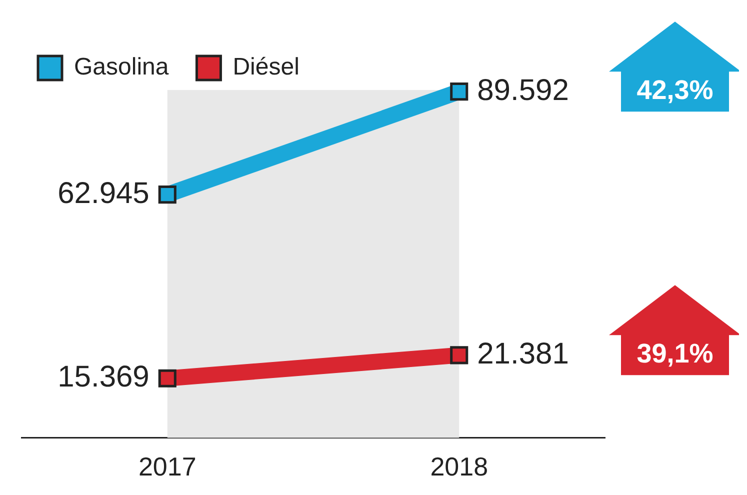 This screenshot has width=747, height=495. I want to click on data-label: 62.945, so click(104, 193).